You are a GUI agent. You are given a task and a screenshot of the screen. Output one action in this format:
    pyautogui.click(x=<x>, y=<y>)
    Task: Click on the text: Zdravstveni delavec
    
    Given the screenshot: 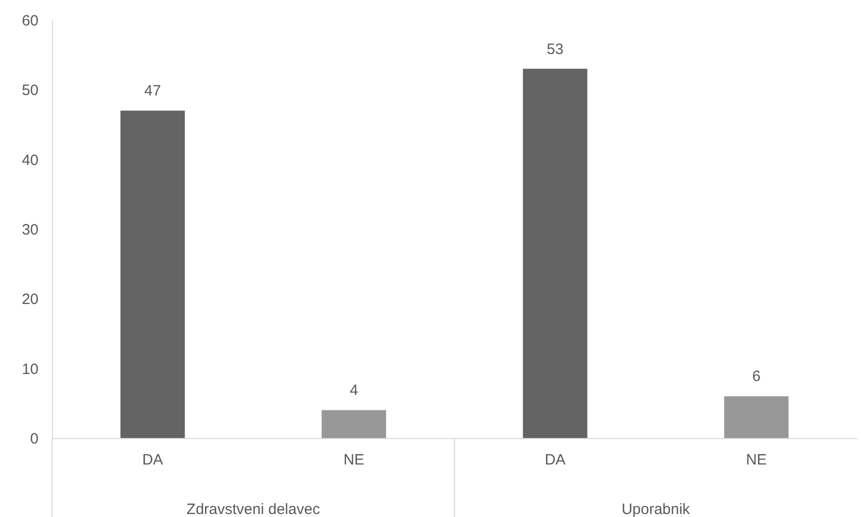 What is the action you would take?
    pyautogui.click(x=253, y=509)
    